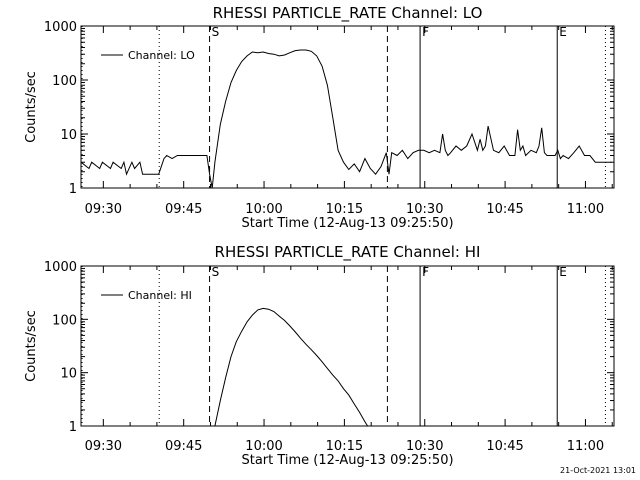 The image size is (640, 480). What do you see at coordinates (161, 55) in the screenshot?
I see `legend-label: Channel: LO` at bounding box center [161, 55].